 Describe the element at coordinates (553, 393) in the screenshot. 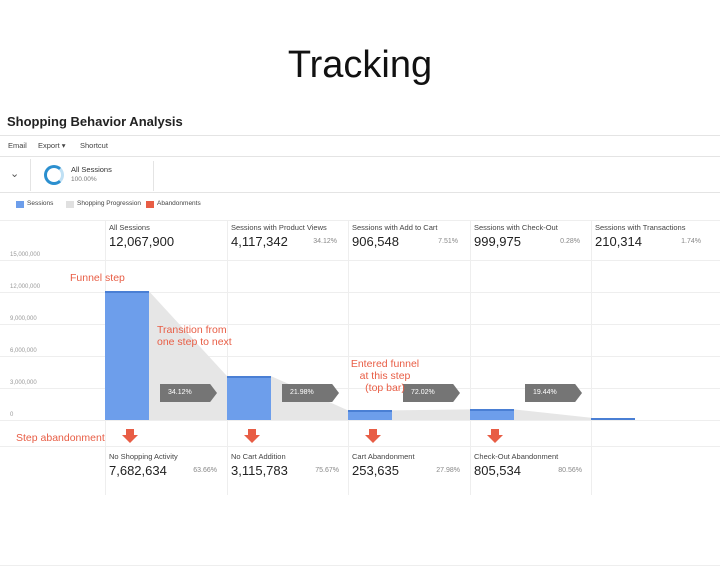

I see `transition-pill: 19.44%` at that location.